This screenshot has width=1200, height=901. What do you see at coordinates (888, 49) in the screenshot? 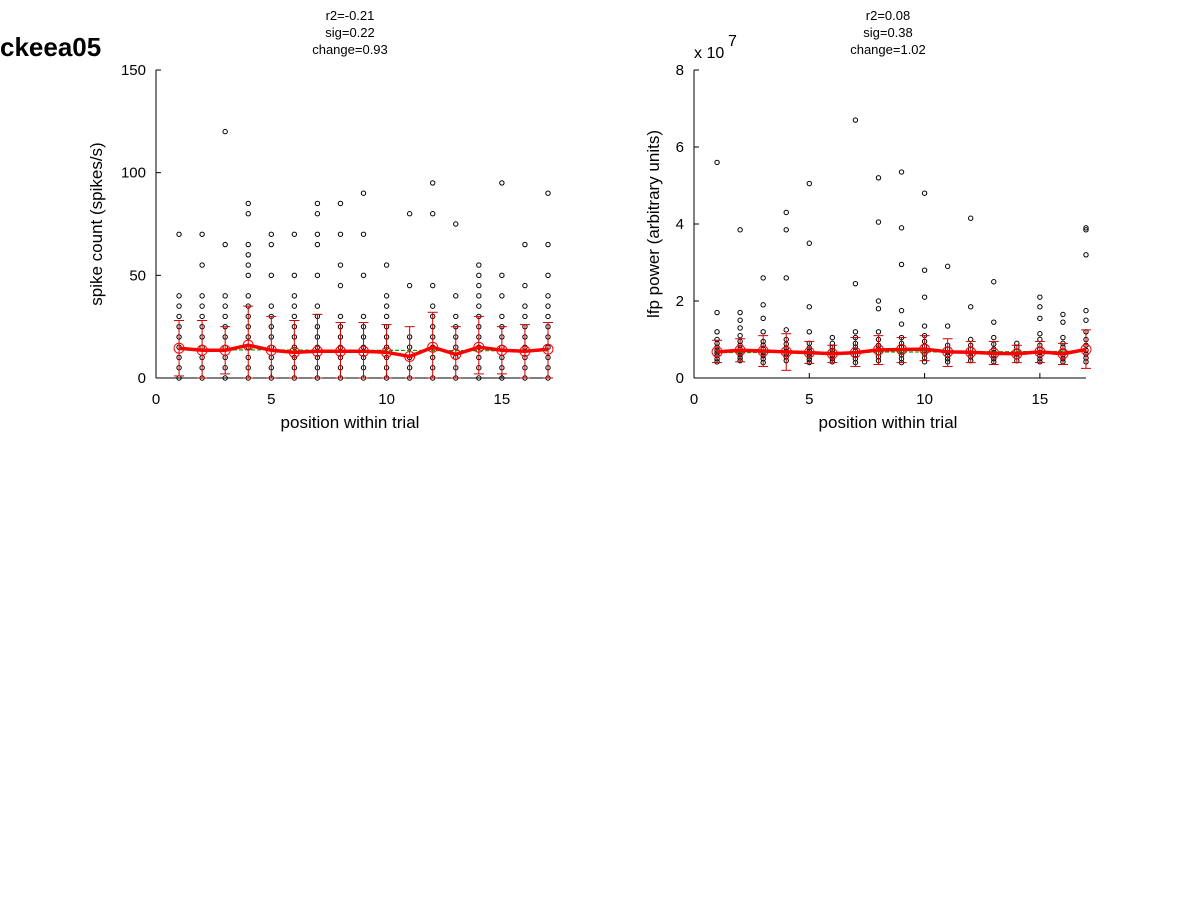
I see `lfp-title-change: change=1.02` at bounding box center [888, 49].